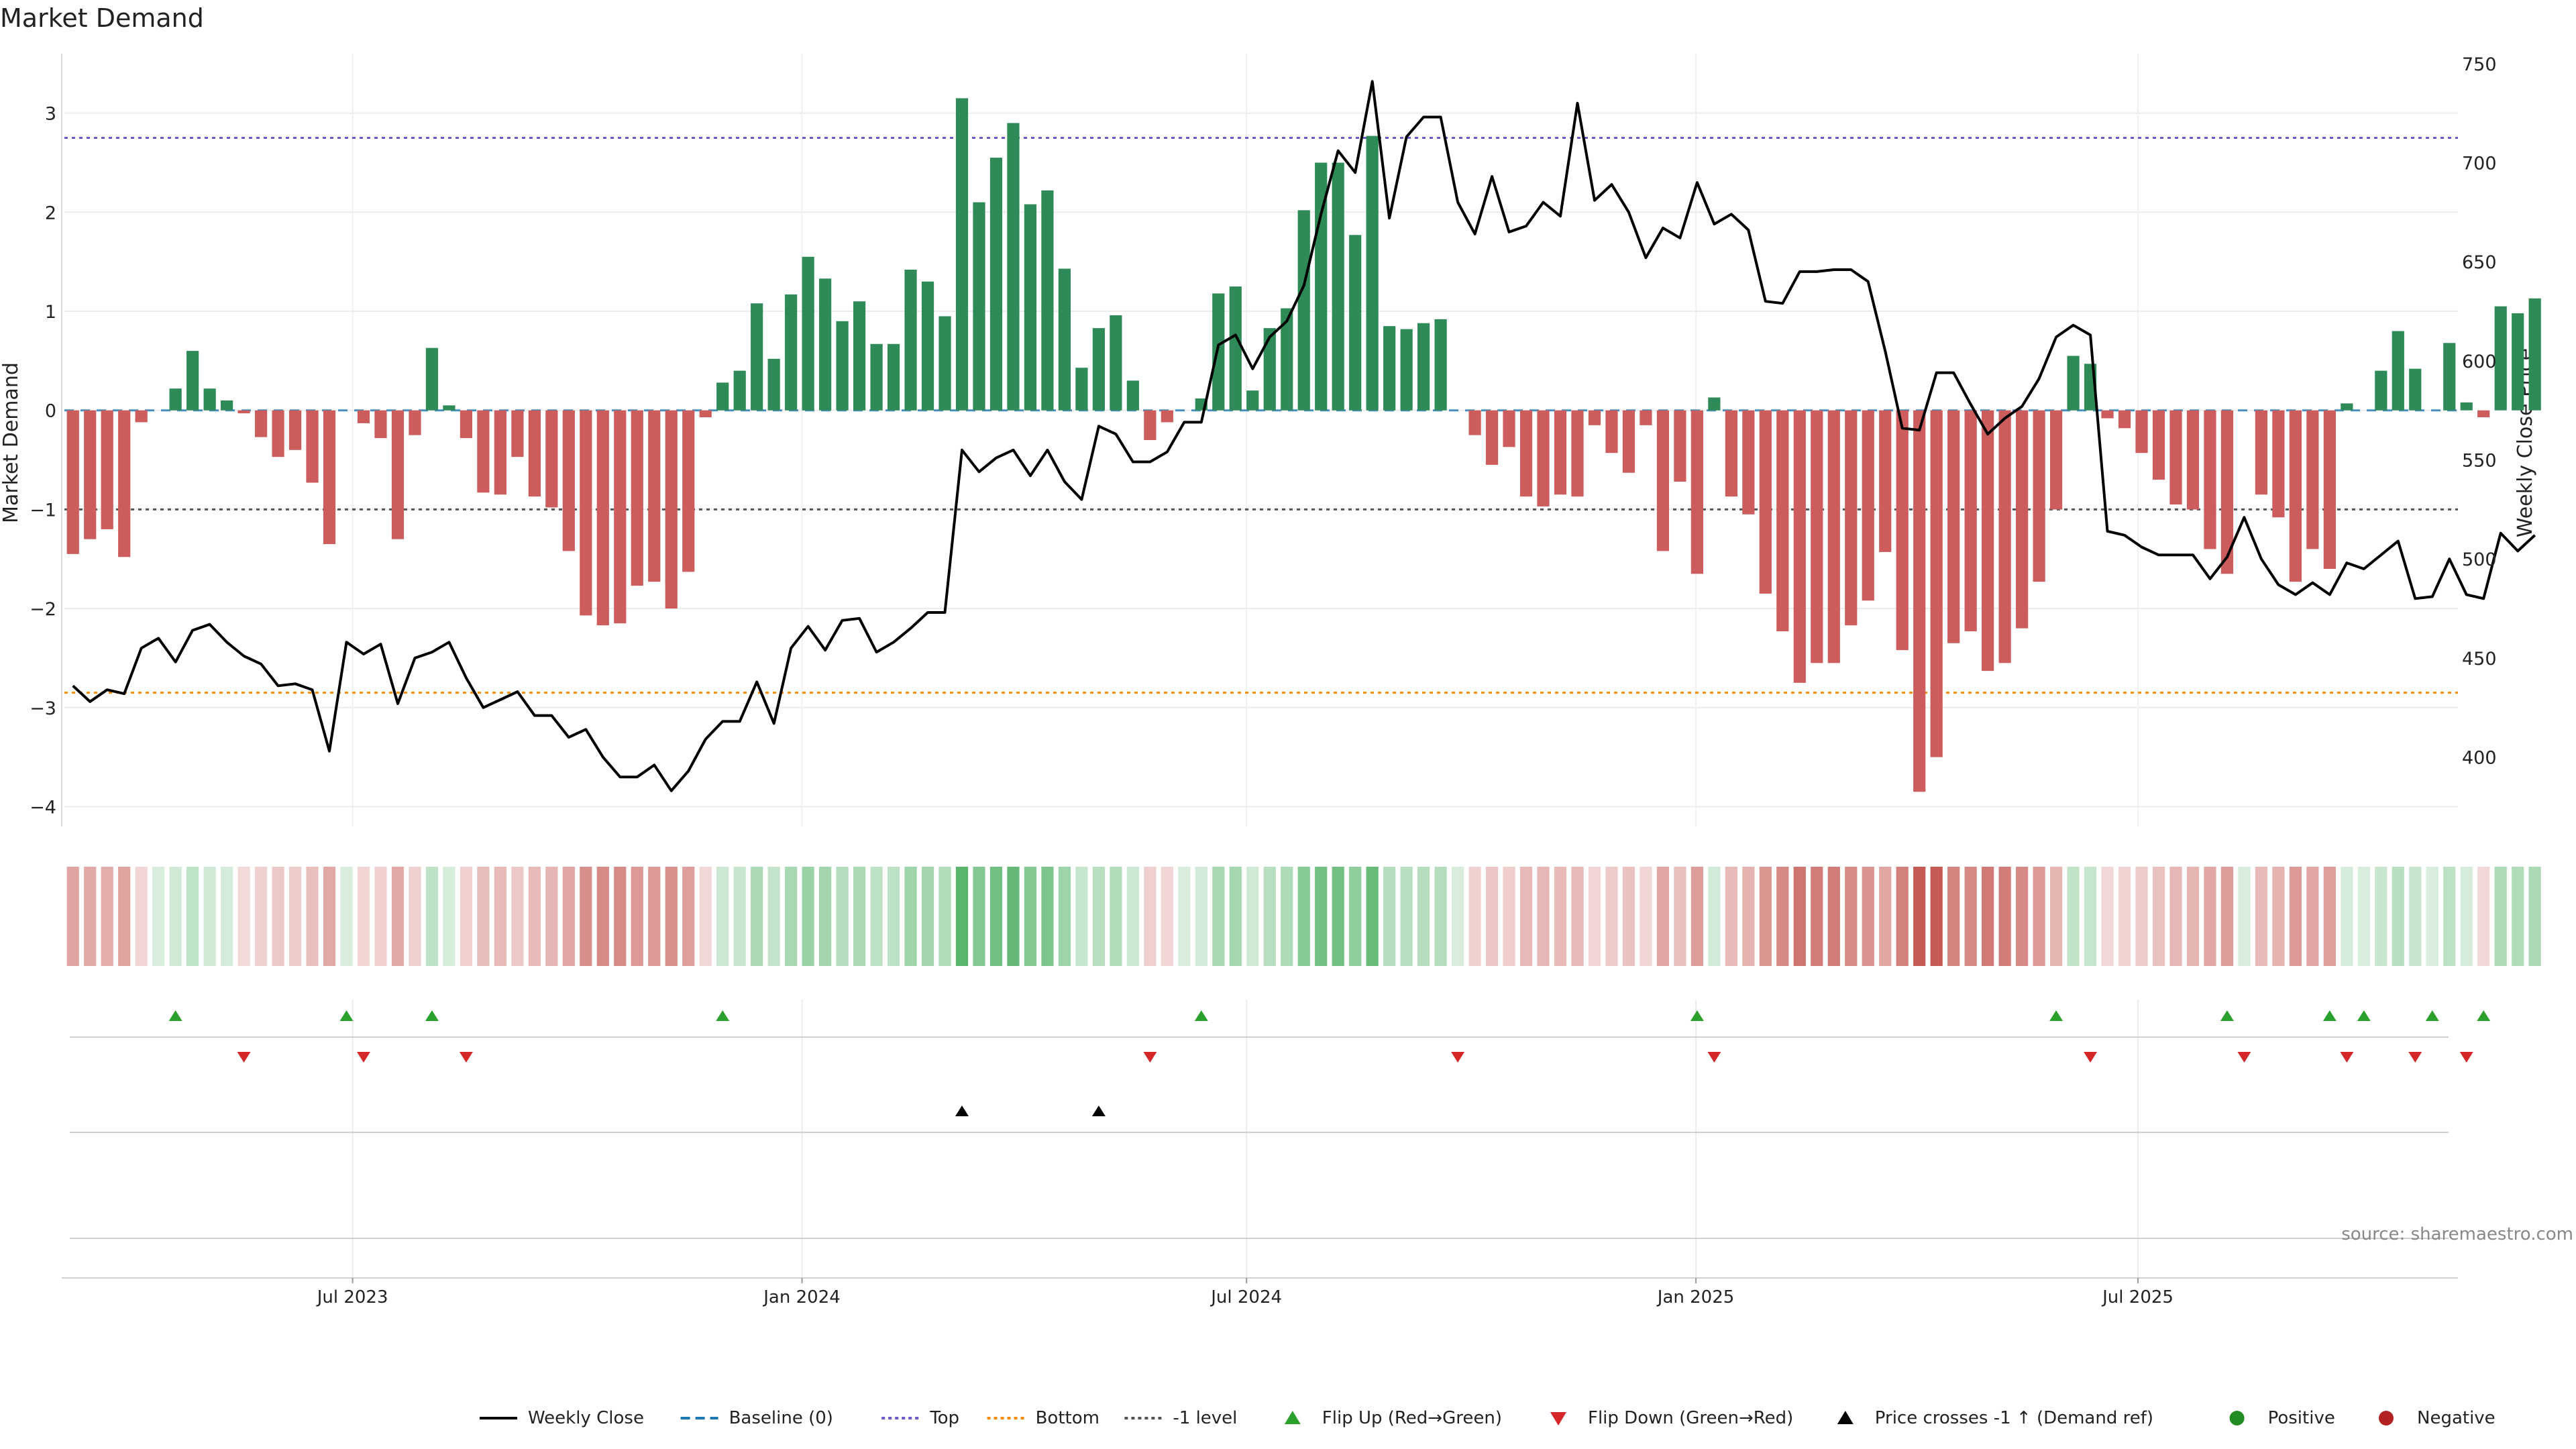  What do you see at coordinates (1292, 1417) in the screenshot?
I see `legend-flipup-swatch` at bounding box center [1292, 1417].